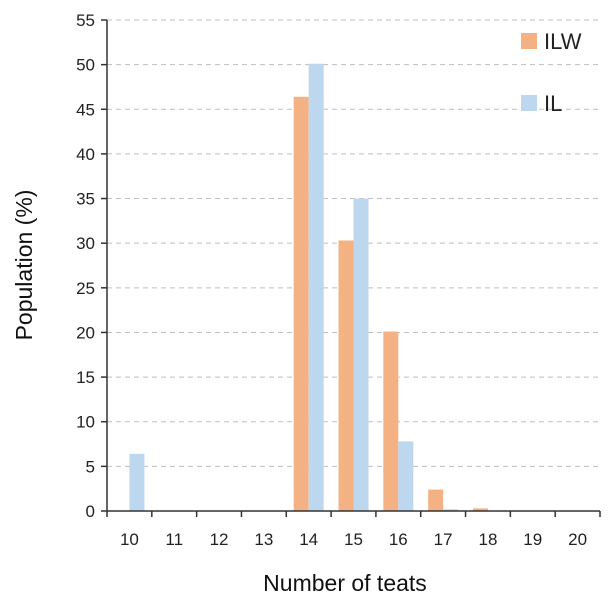 This screenshot has height=609, width=608. I want to click on y-tick-label: 0, so click(90, 511).